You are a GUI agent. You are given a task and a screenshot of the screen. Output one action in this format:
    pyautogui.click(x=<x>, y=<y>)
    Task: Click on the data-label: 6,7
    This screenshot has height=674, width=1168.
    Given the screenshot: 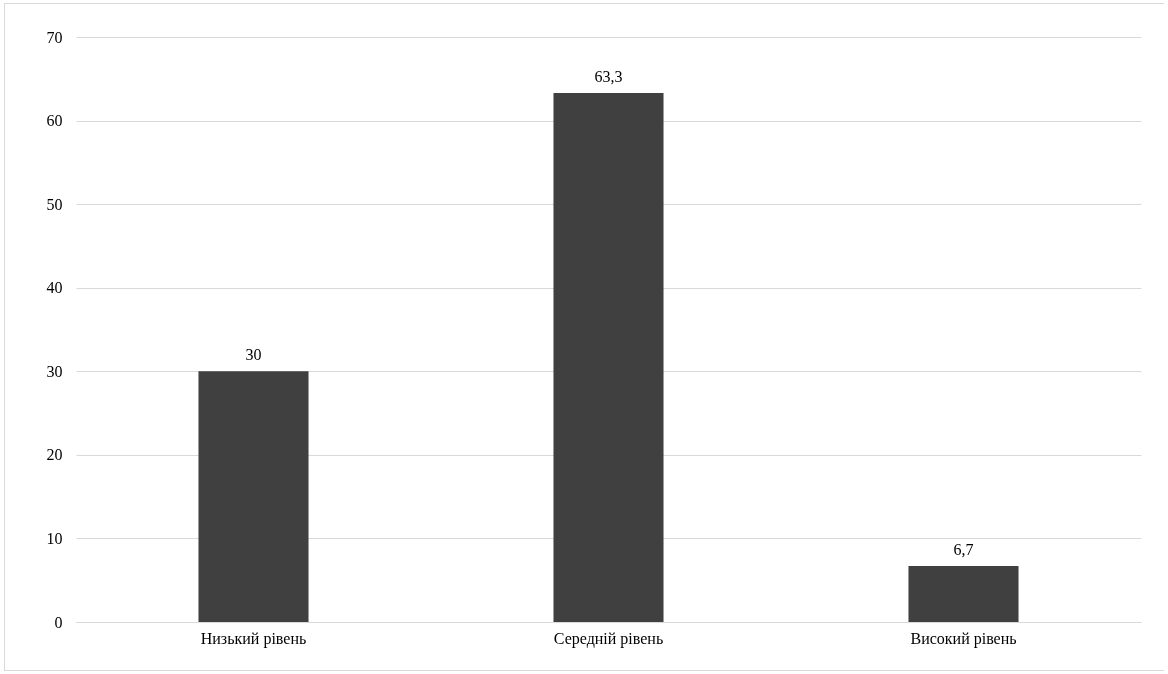 What is the action you would take?
    pyautogui.click(x=963, y=550)
    